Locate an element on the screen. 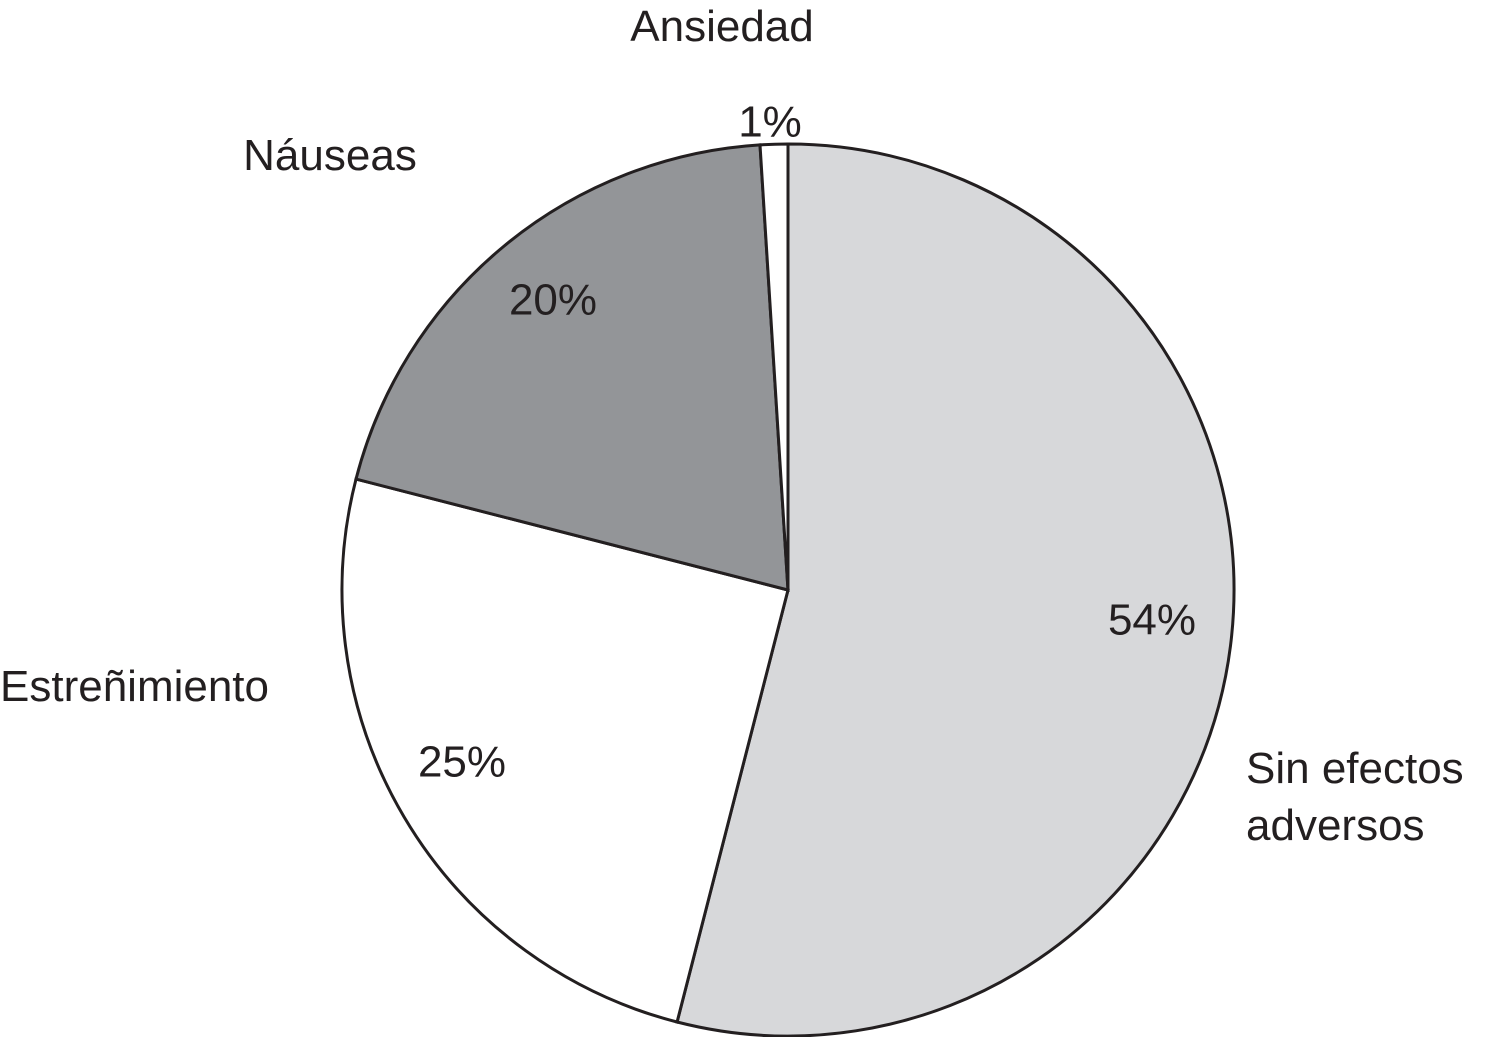 Image resolution: width=1486 pixels, height=1037 pixels. category-label-ansiedad: Ansiedad is located at coordinates (721, 26).